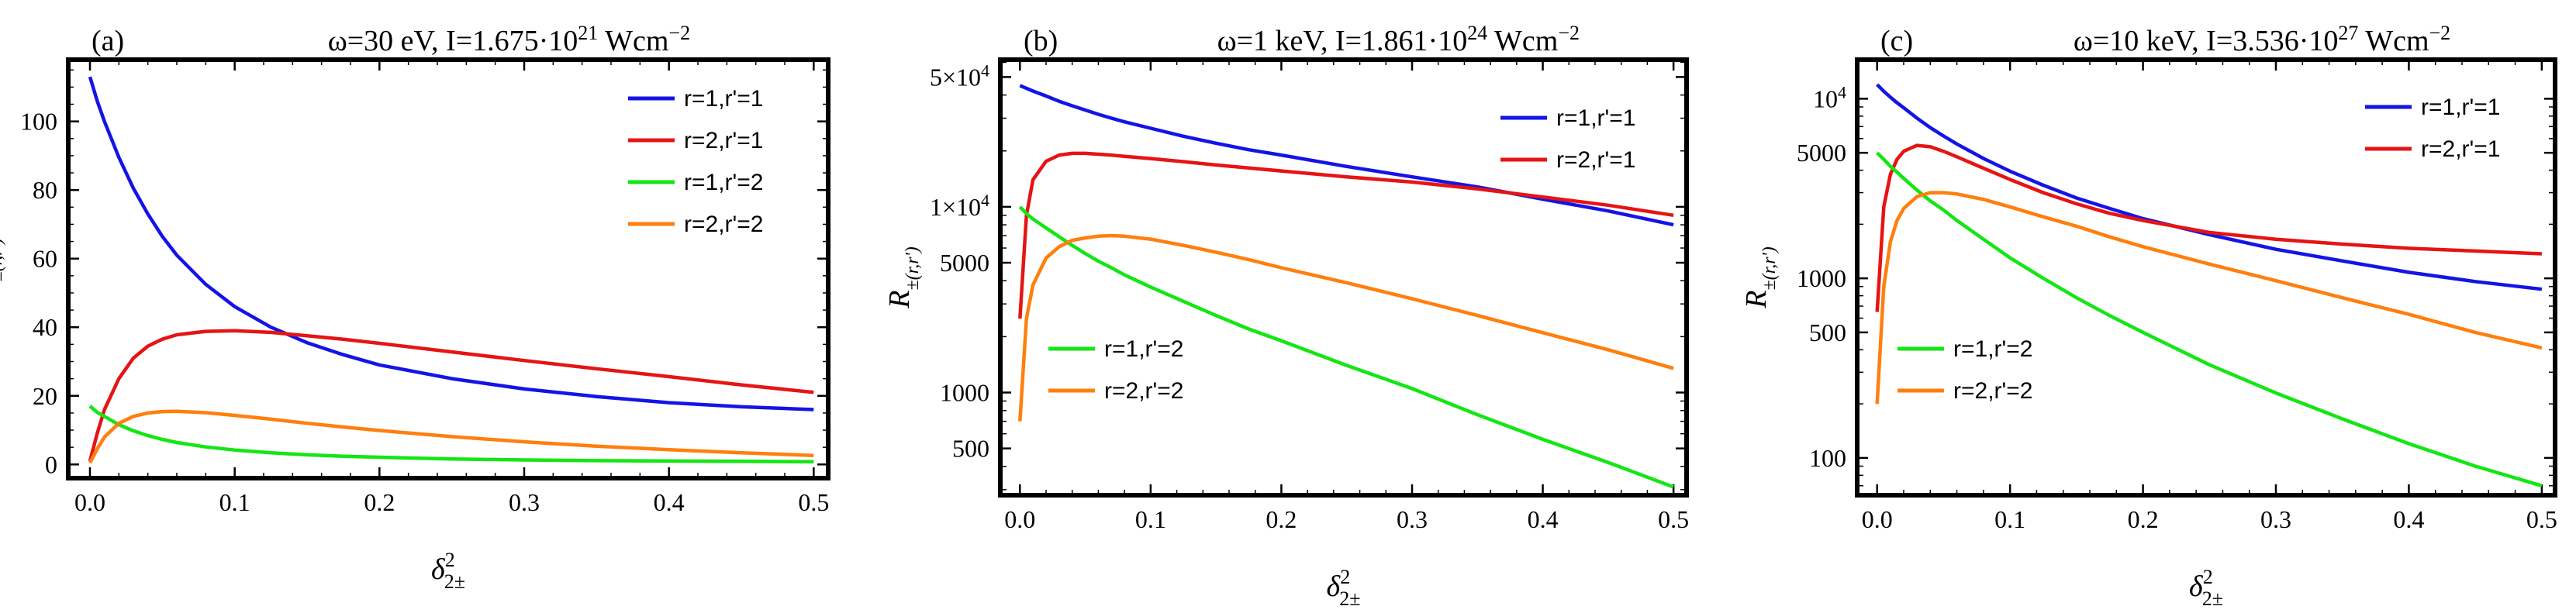  I want to click on y-tick-label: 10⁴, so click(1829, 97).